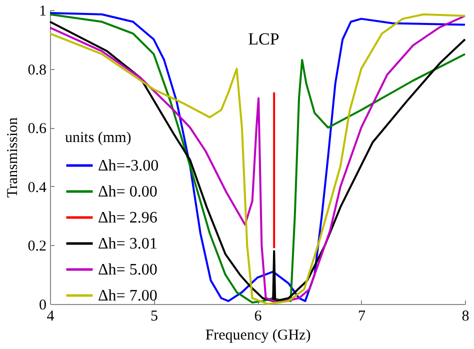 Image resolution: width=474 pixels, height=349 pixels. I want to click on x-tick-label: 8, so click(466, 316).